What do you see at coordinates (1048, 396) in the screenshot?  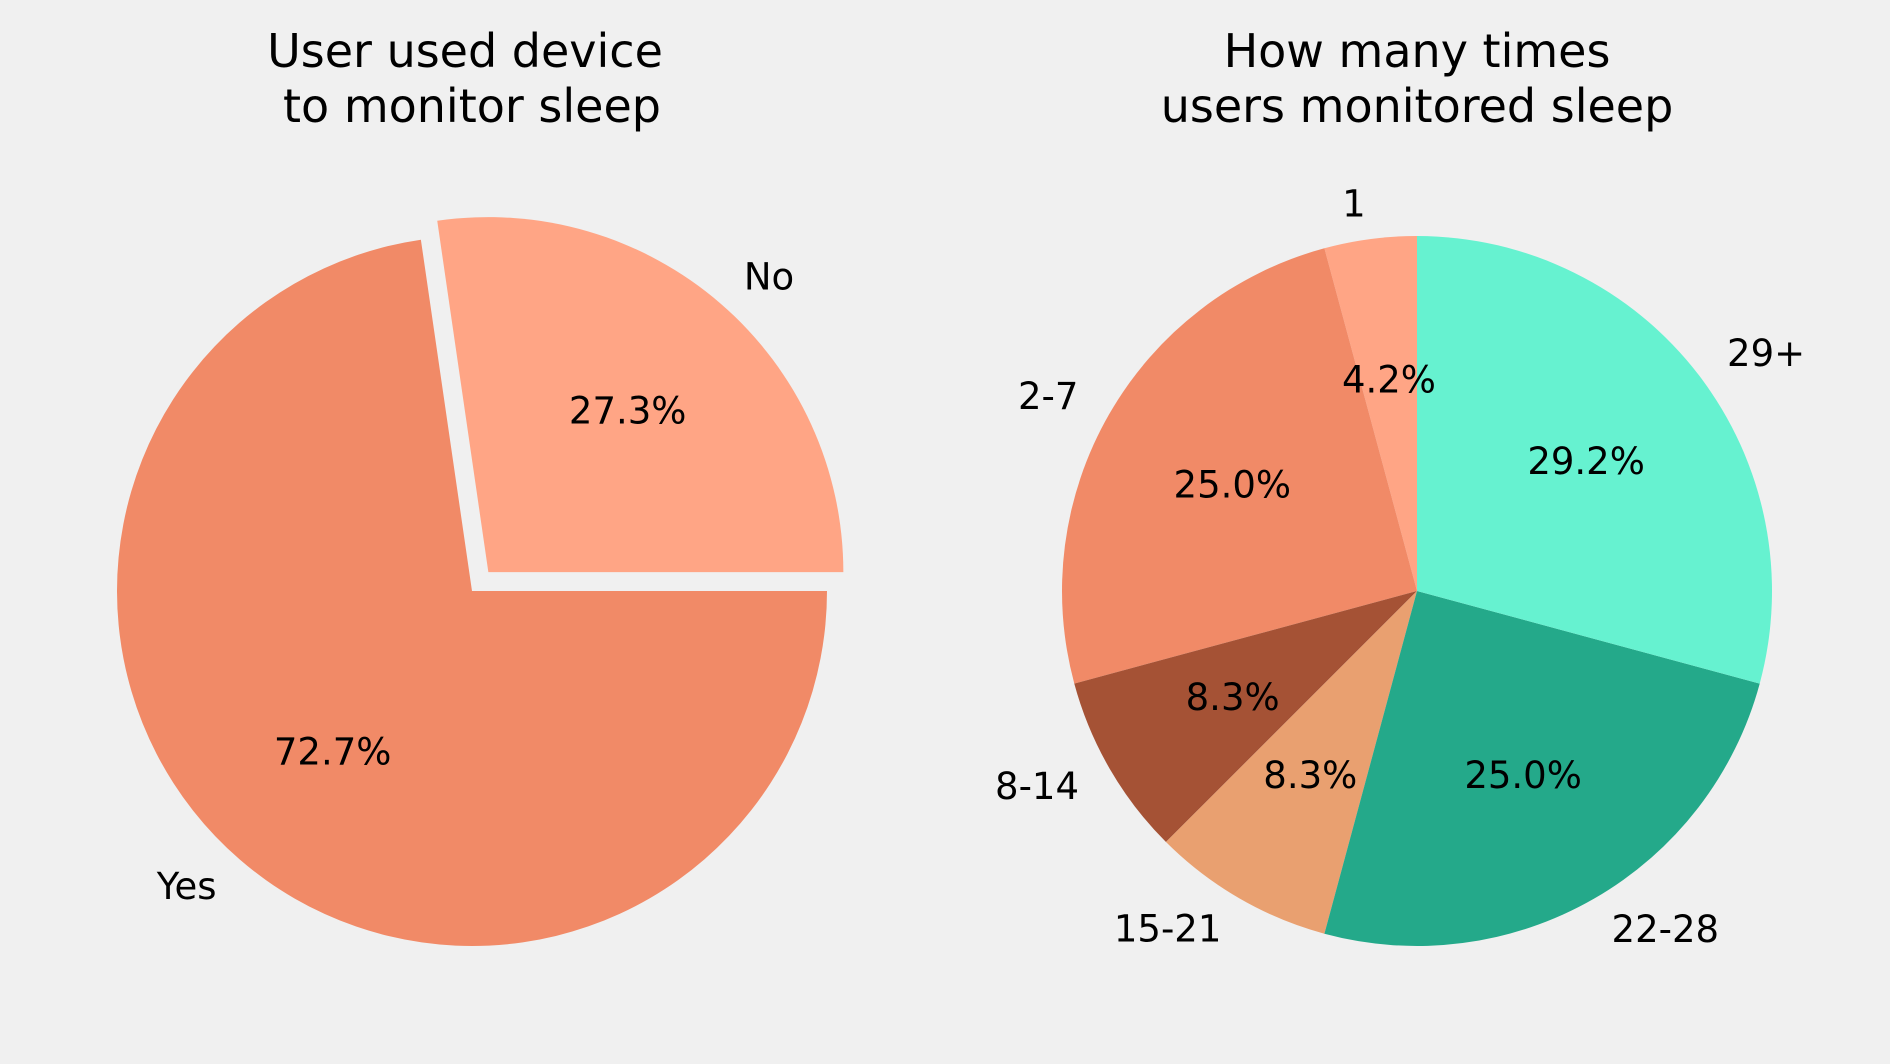 I see `slice-label-2-7: 2-7` at bounding box center [1048, 396].